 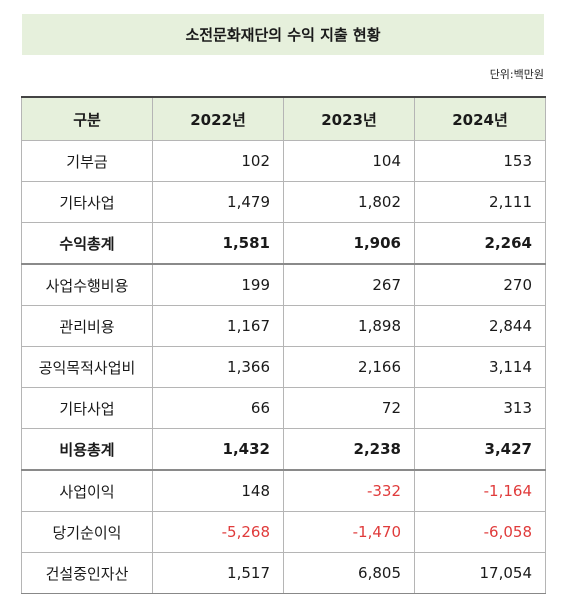 What do you see at coordinates (218, 408) in the screenshot?
I see `cell-2022: 66` at bounding box center [218, 408].